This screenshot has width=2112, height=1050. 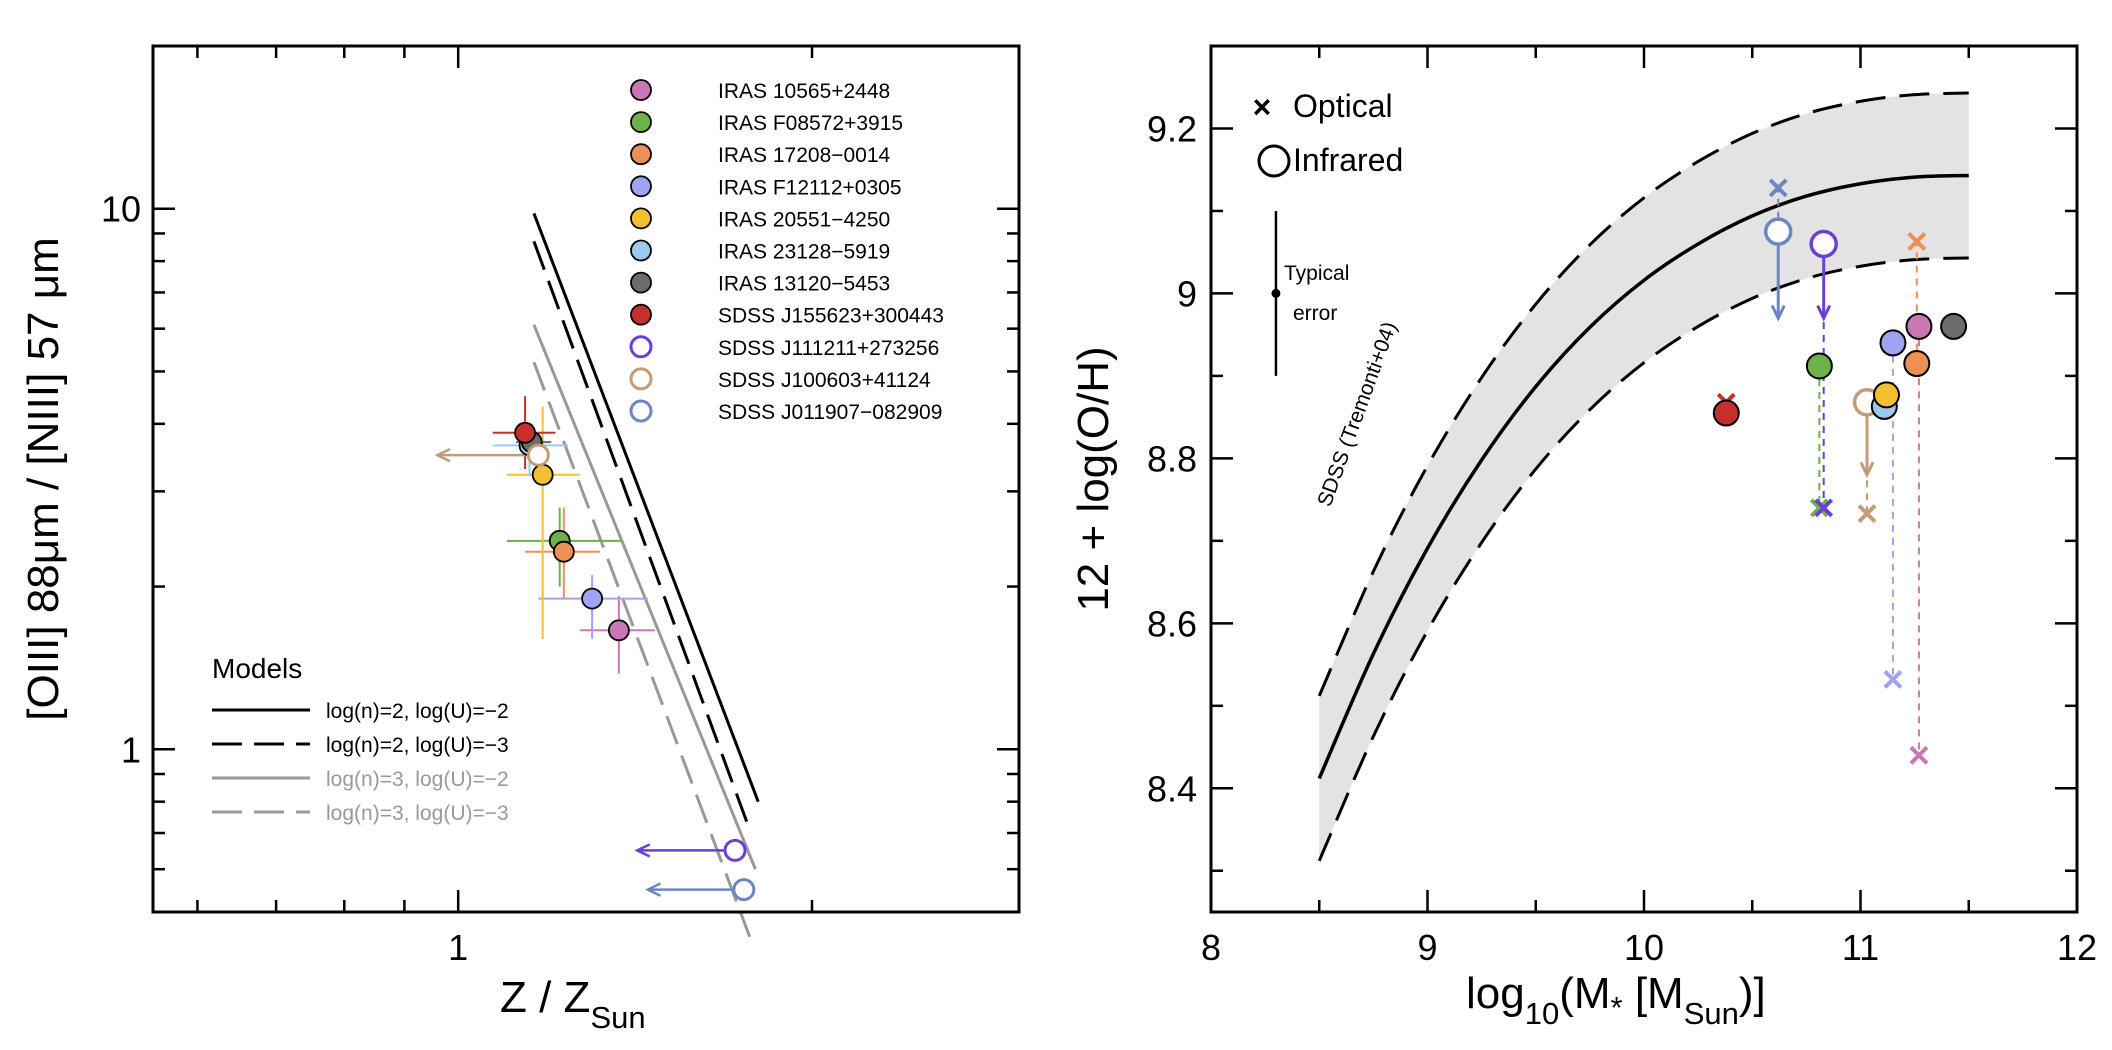 What do you see at coordinates (1860, 947) in the screenshot?
I see `x-tick-label: 11` at bounding box center [1860, 947].